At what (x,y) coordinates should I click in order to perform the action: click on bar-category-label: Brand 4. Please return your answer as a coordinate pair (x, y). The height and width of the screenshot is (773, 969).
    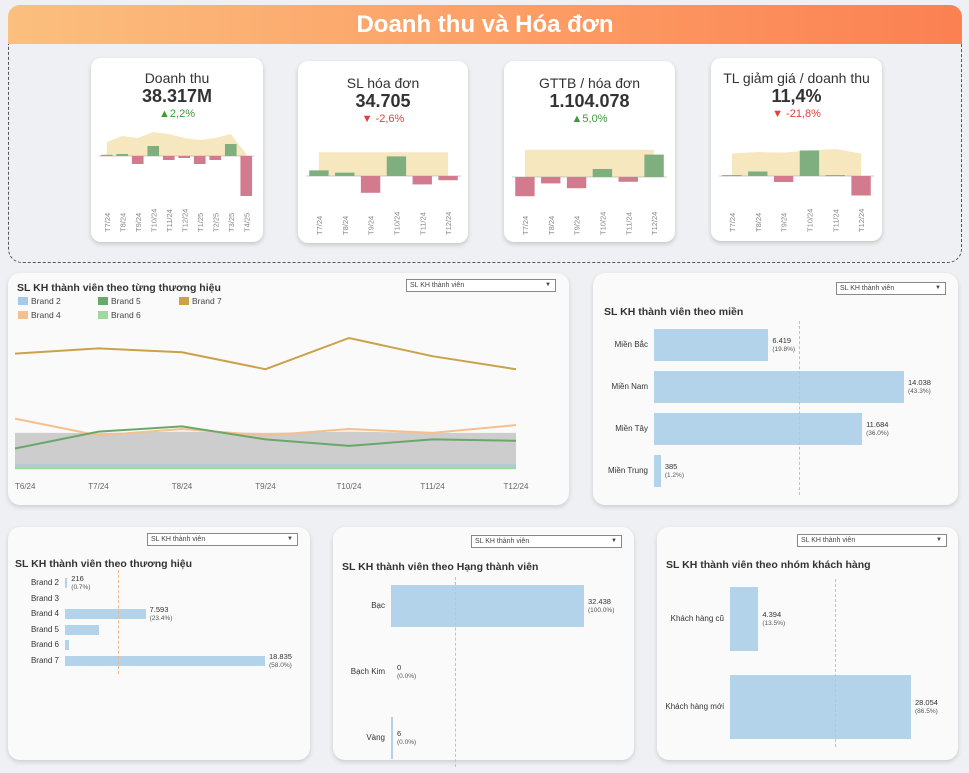
    Looking at the image, I should click on (44, 613).